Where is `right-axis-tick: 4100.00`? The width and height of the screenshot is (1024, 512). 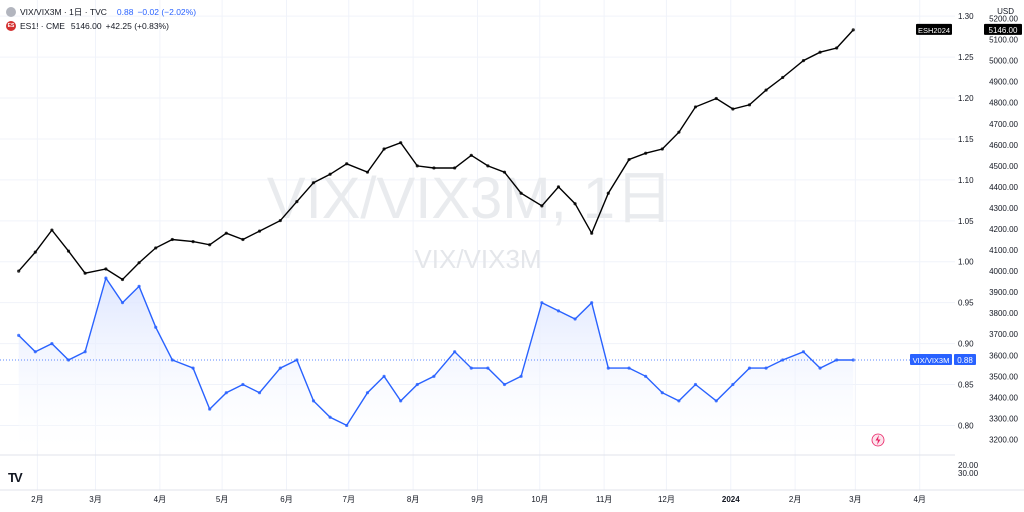 right-axis-tick: 4100.00 is located at coordinates (1003, 250).